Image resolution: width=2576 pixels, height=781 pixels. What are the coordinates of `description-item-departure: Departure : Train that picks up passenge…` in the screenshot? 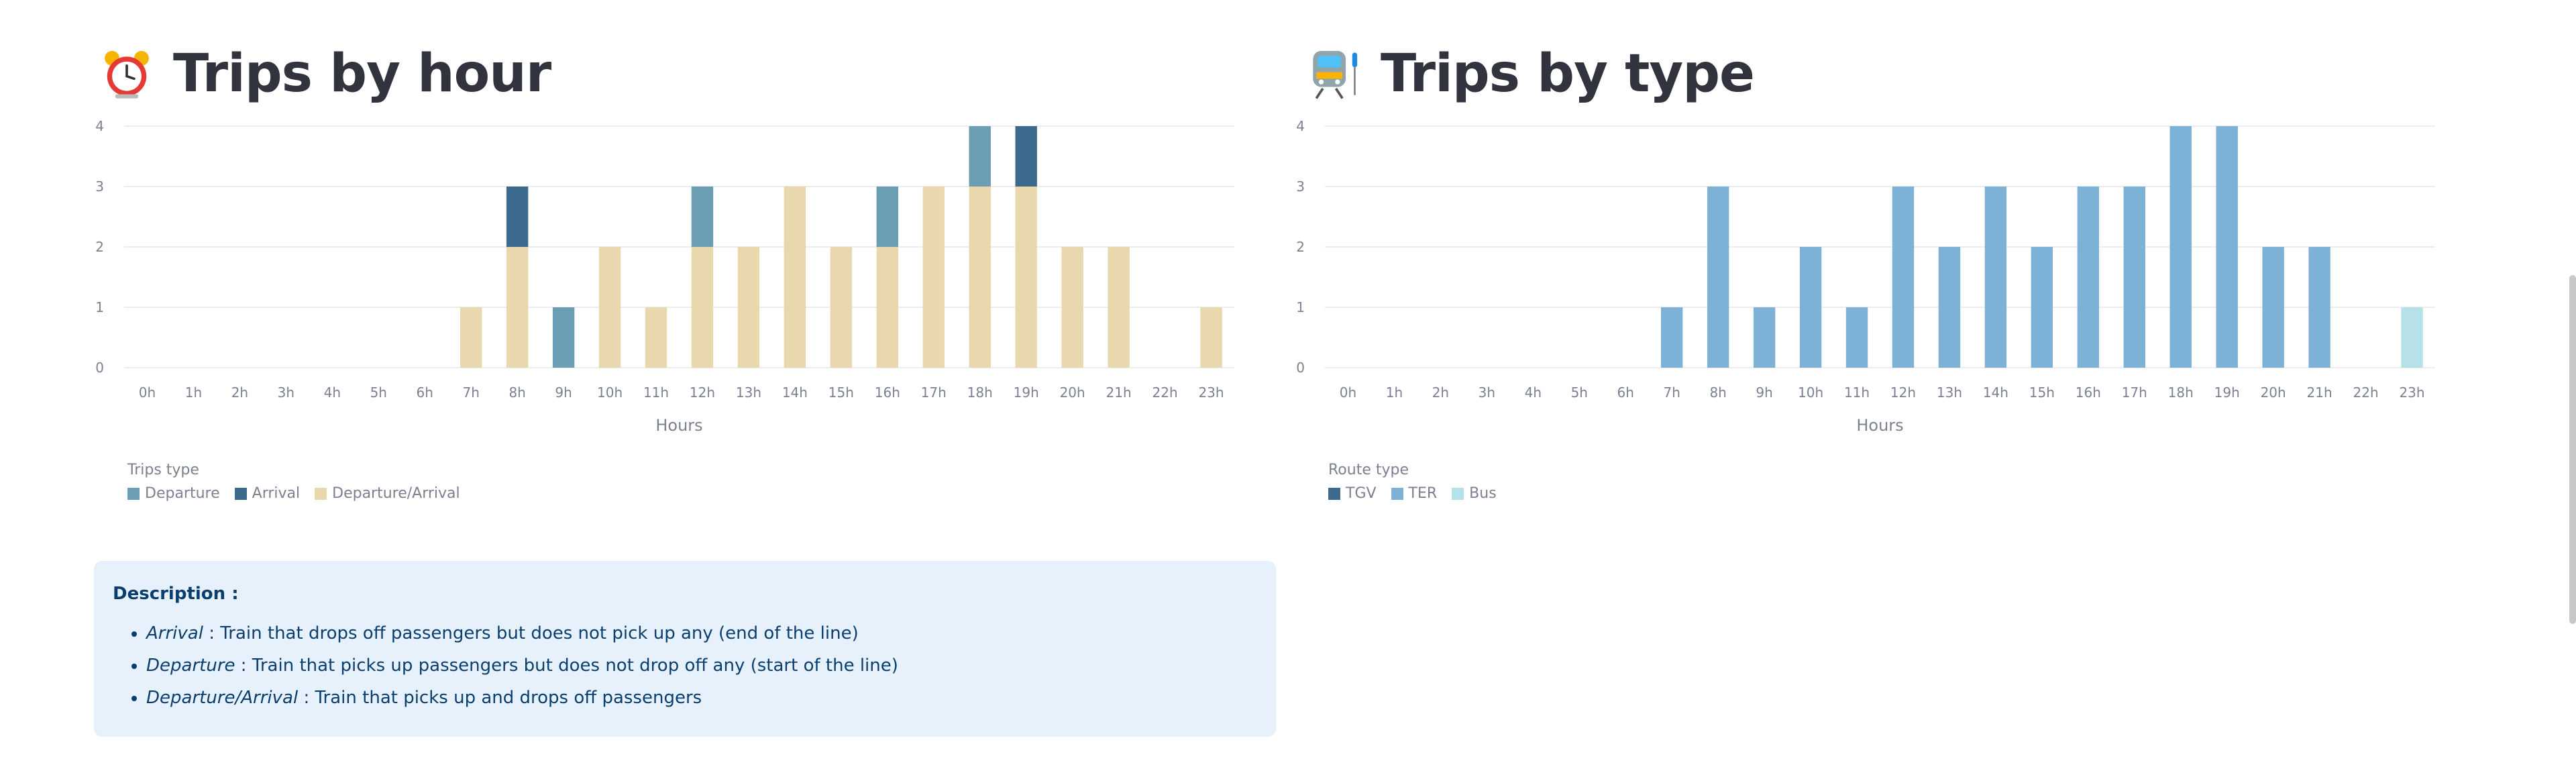 It's located at (522, 668).